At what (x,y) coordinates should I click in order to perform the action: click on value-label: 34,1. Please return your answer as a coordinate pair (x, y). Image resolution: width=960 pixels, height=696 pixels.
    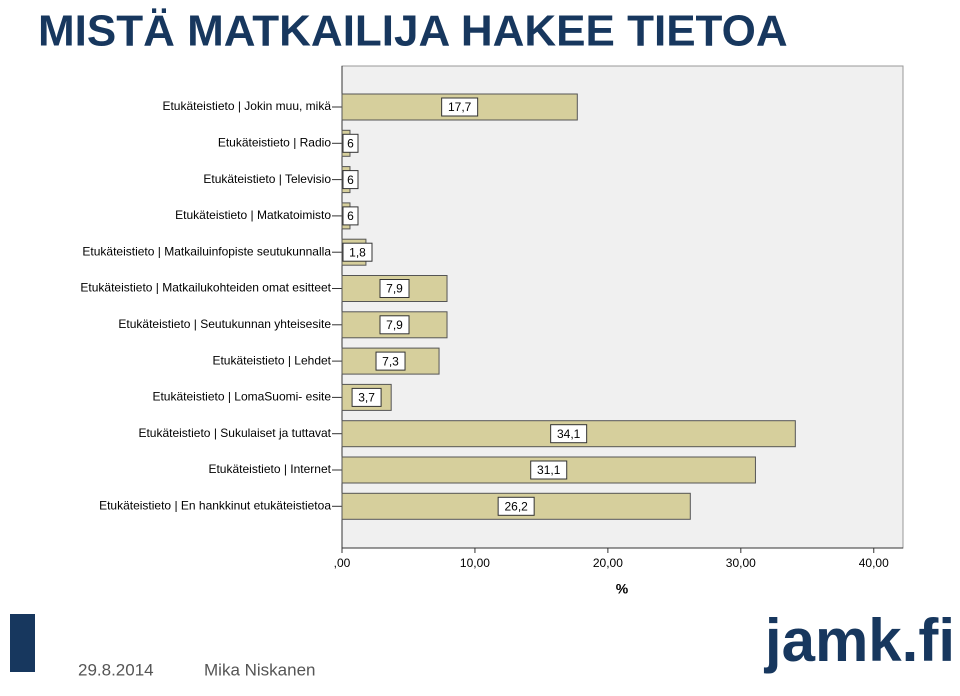
    Looking at the image, I should click on (569, 434).